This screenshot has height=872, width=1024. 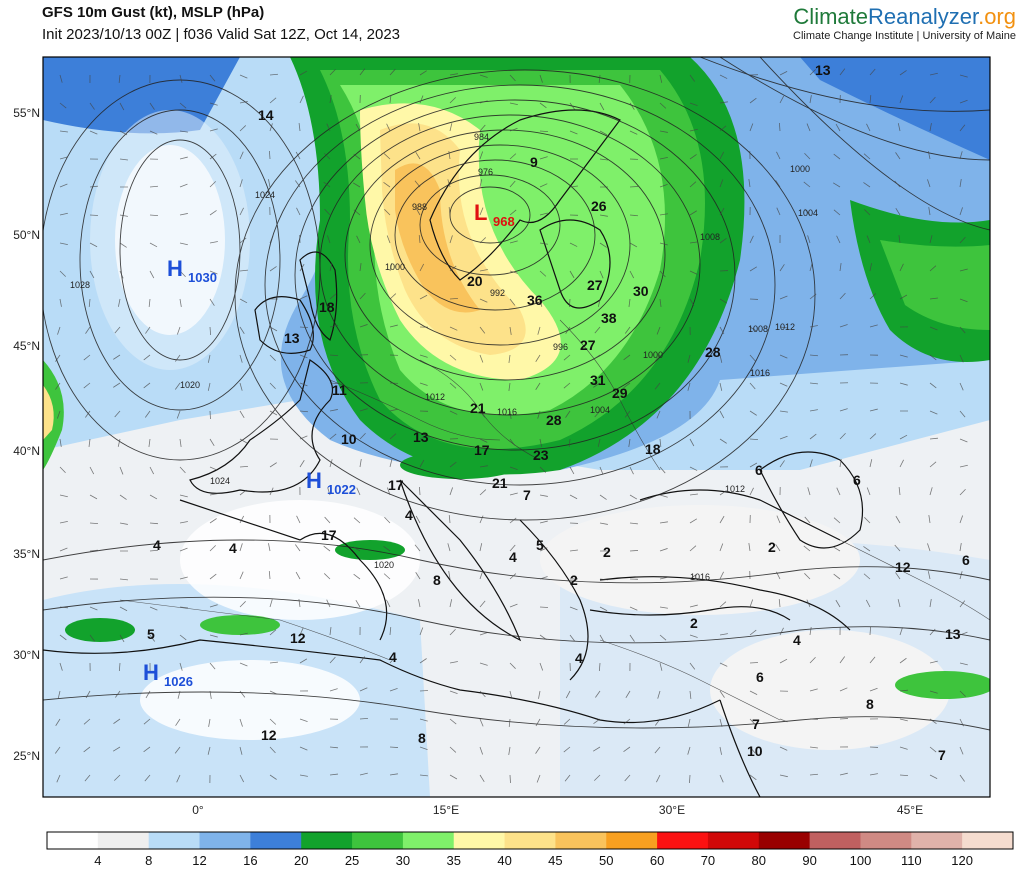 What do you see at coordinates (904, 17) in the screenshot?
I see `brand-logo: ClimateReanalyzer.org` at bounding box center [904, 17].